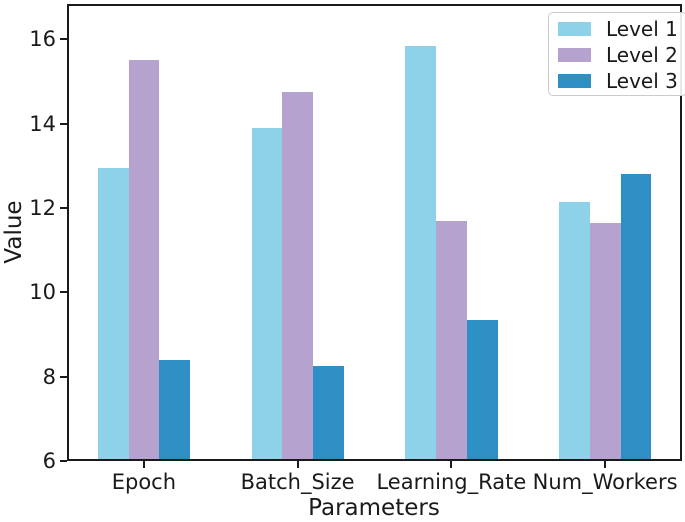 Image resolution: width=685 pixels, height=522 pixels. Describe the element at coordinates (49, 461) in the screenshot. I see `y-tick-label-6: 6` at that location.